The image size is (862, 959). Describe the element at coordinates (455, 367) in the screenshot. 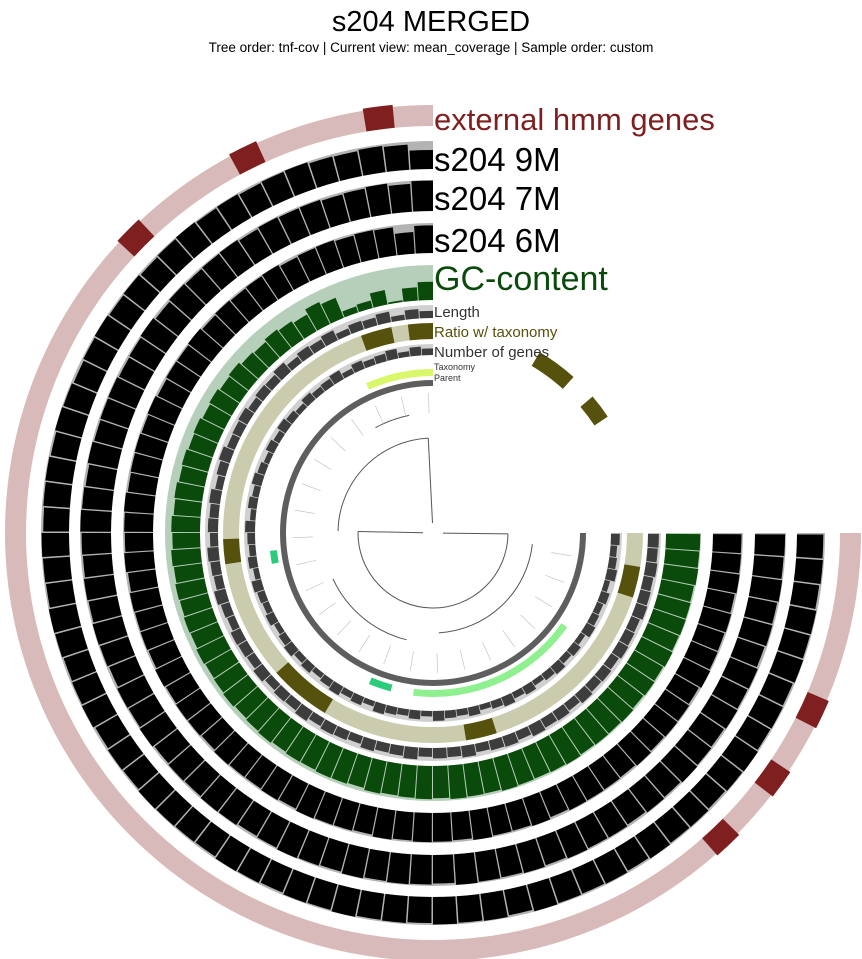

I see `label-taxonomy: Taxonomy` at that location.